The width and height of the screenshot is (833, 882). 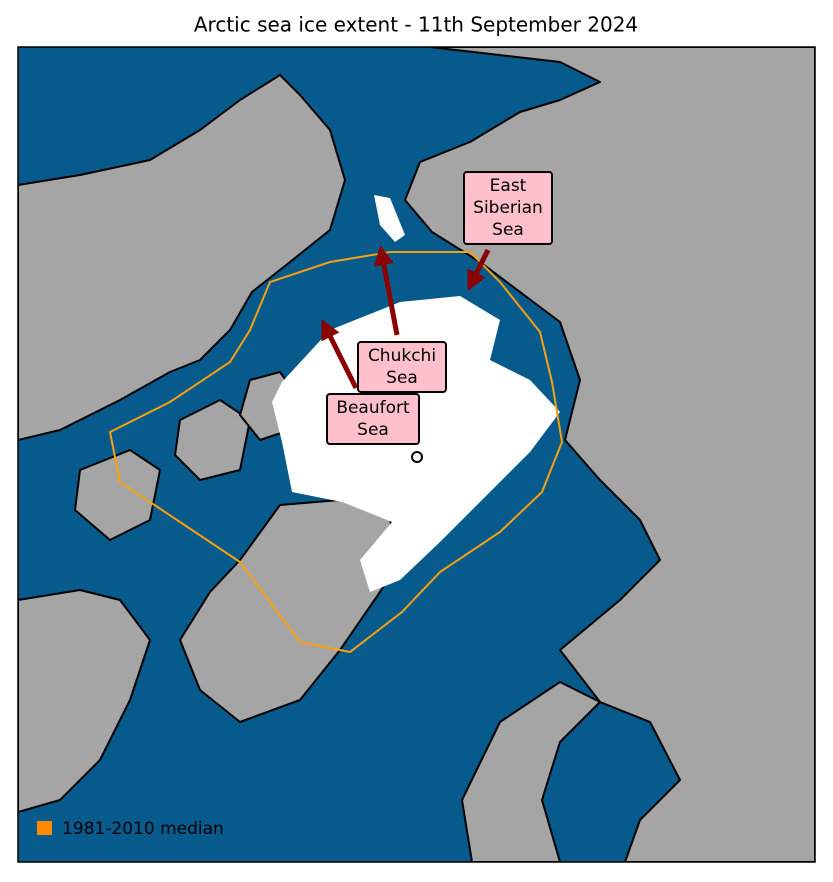 What do you see at coordinates (417, 457) in the screenshot?
I see `north-pole` at bounding box center [417, 457].